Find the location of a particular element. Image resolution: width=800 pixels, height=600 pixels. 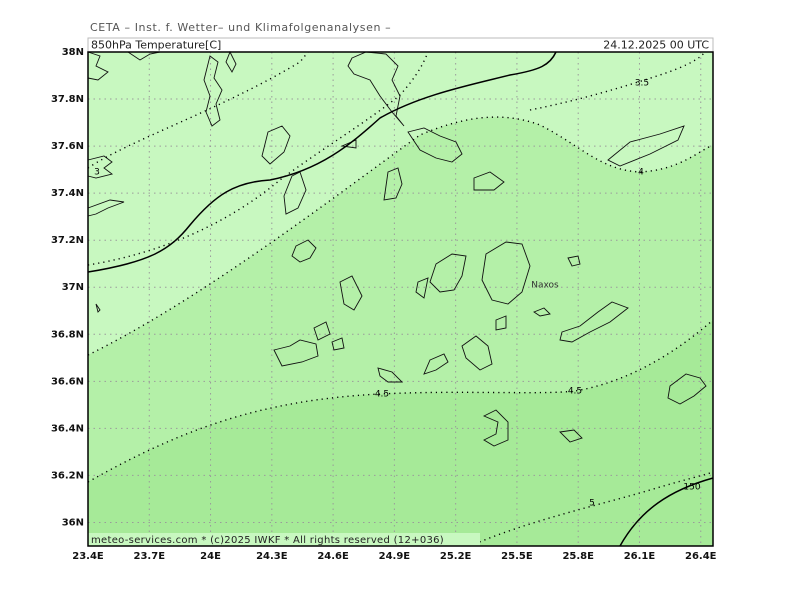

valid-time: 24.12.2025 00 UTC is located at coordinates (656, 45).